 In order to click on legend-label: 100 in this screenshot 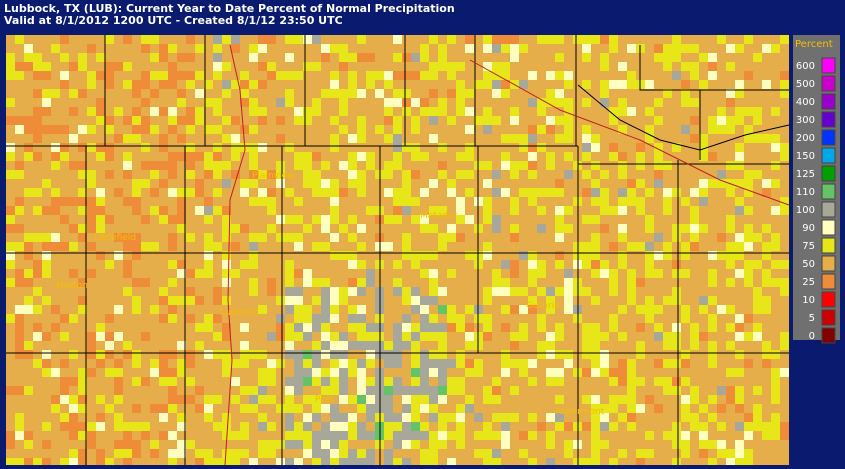, I will do `click(805, 210)`.